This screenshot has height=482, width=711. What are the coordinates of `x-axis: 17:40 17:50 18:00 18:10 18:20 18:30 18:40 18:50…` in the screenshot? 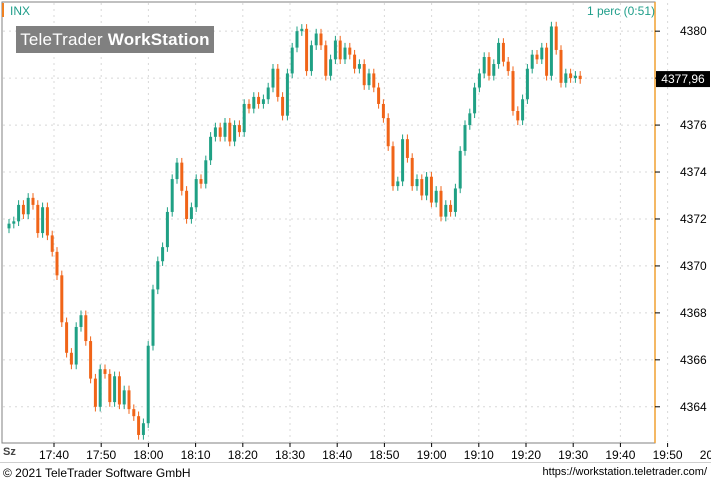 It's located at (375, 452).